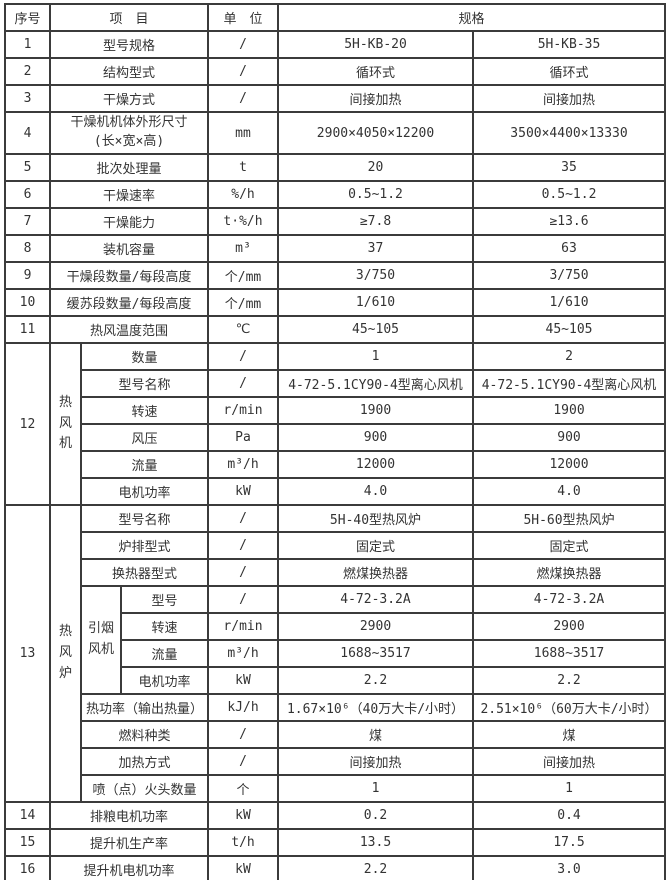 Image resolution: width=670 pixels, height=880 pixels. I want to click on item-cell: 干燥机机体外形尺寸 (长×宽×高), so click(129, 133).